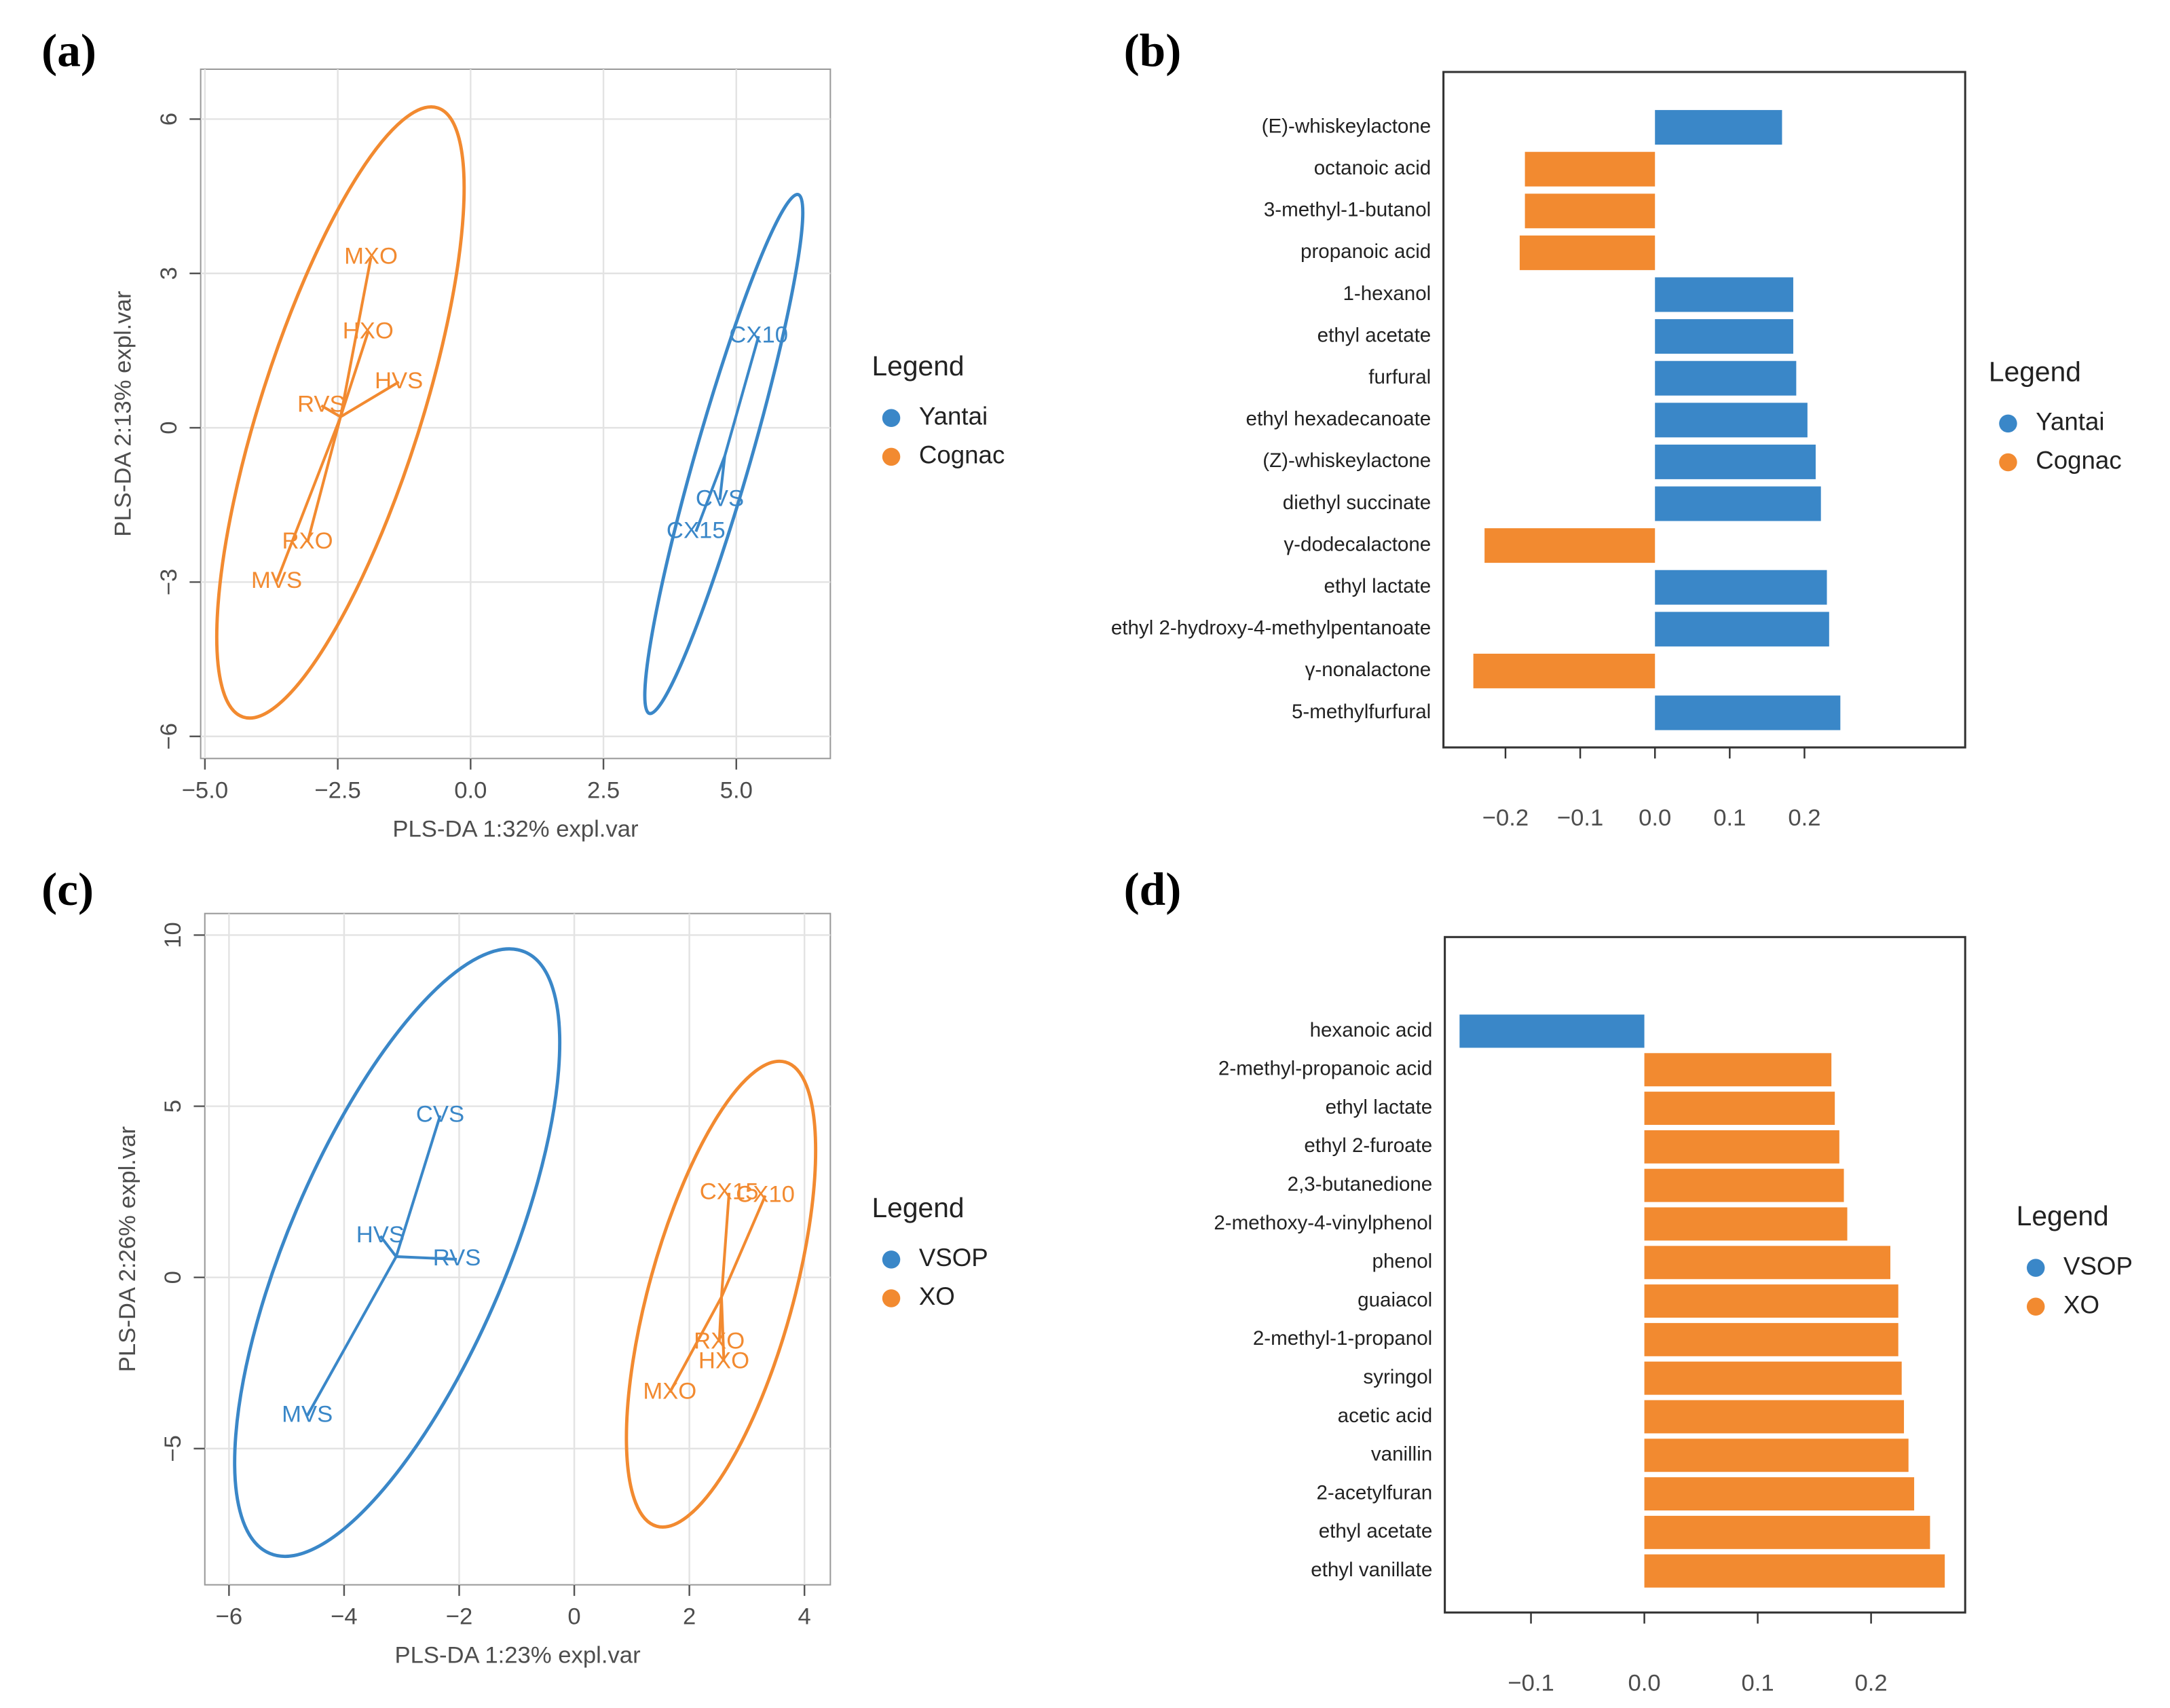 The width and height of the screenshot is (2170, 1708). I want to click on category-label: 3-methyl-1-butanol, so click(1347, 210).